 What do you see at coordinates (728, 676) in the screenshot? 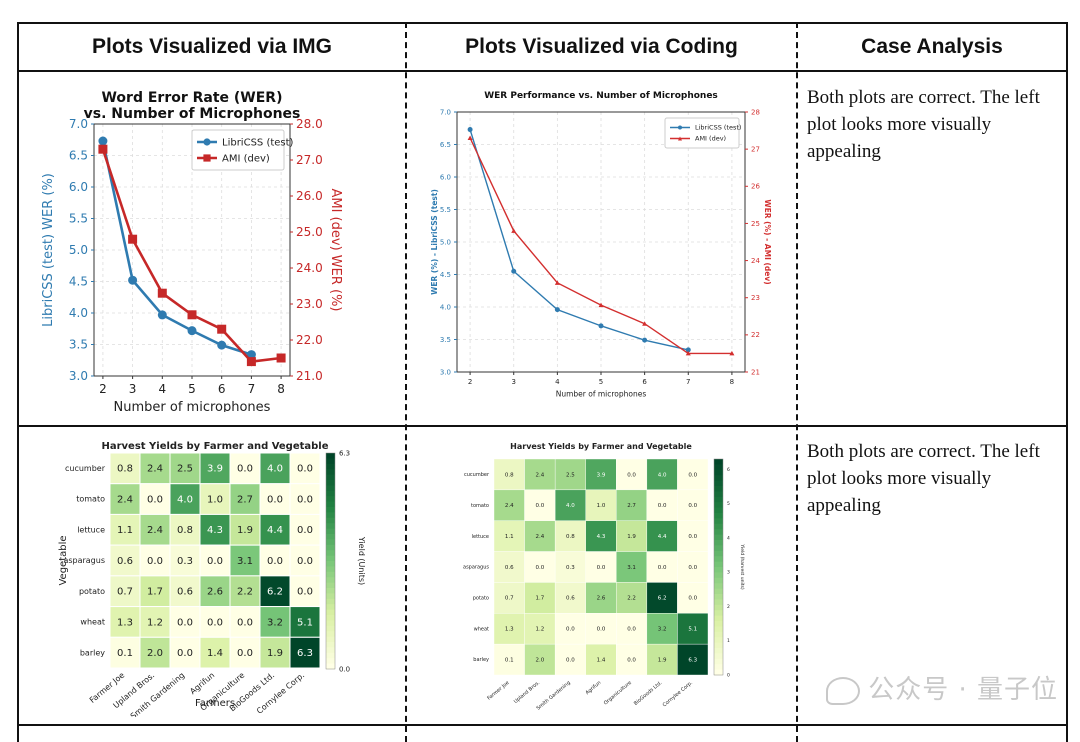
I see `colorbar-tick-label: 0` at bounding box center [728, 676].